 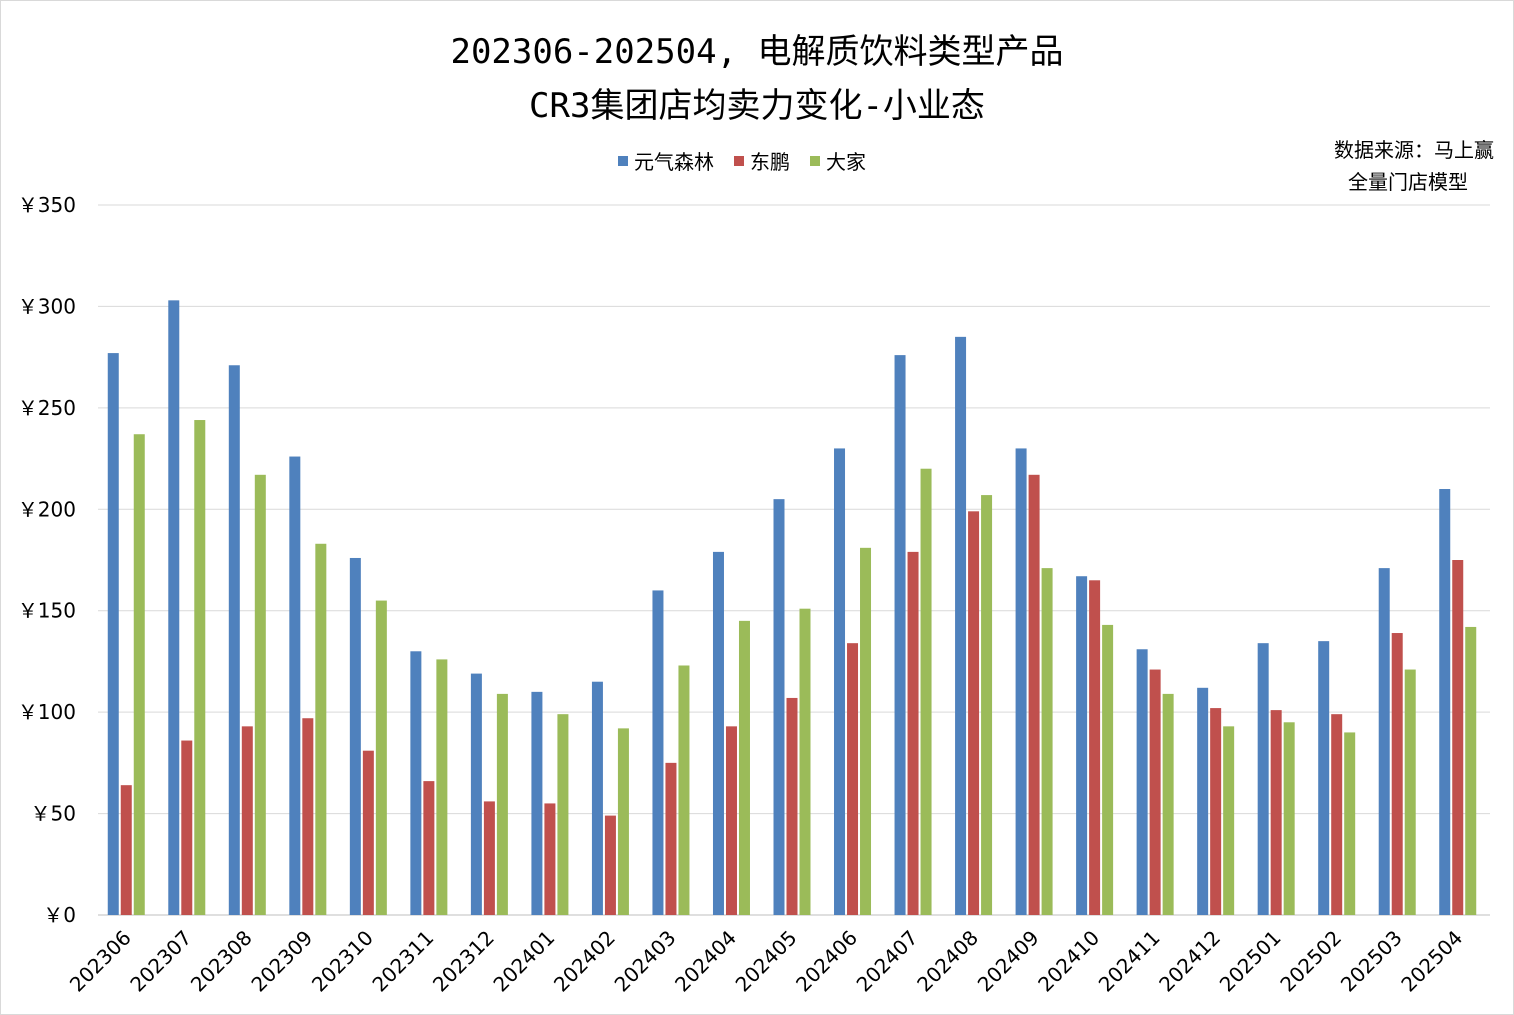 I want to click on chart-title-line-1: 202306-202504, 电解质饮料类型产品, so click(x=757, y=52).